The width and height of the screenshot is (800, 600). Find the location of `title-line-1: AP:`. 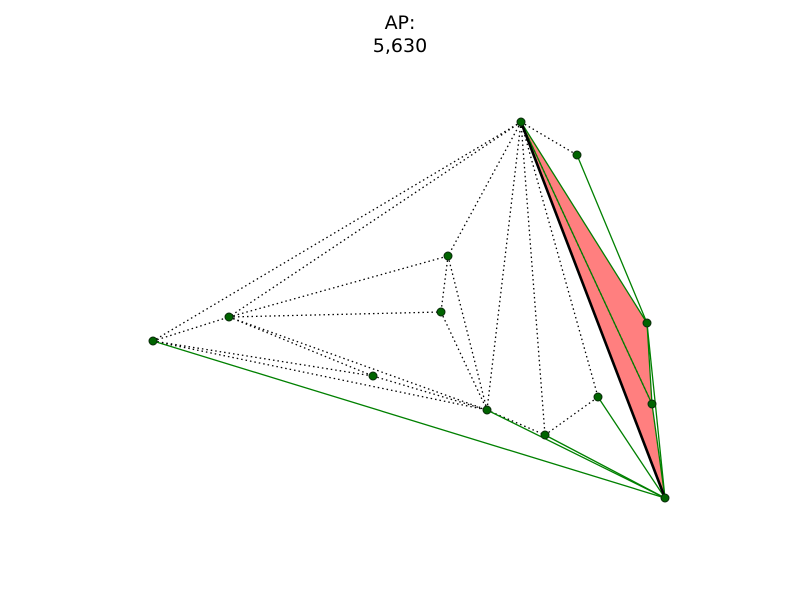

title-line-1: AP: is located at coordinates (400, 23).